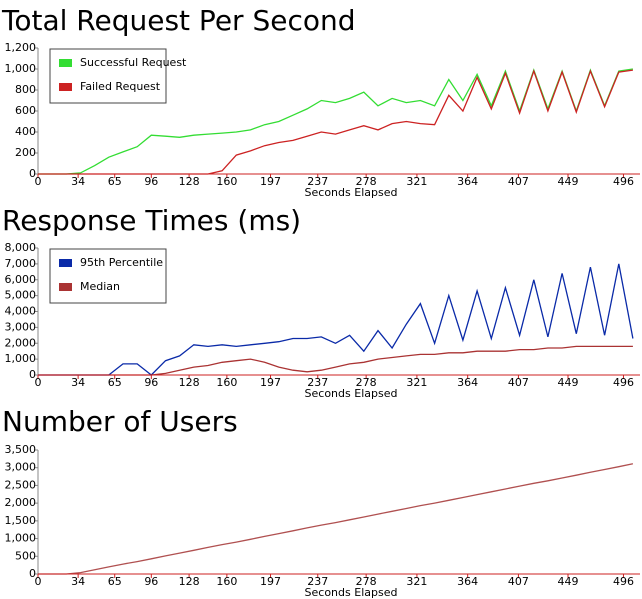 Image resolution: width=642 pixels, height=599 pixels. I want to click on y-tick-label: 2,500, so click(21, 484).